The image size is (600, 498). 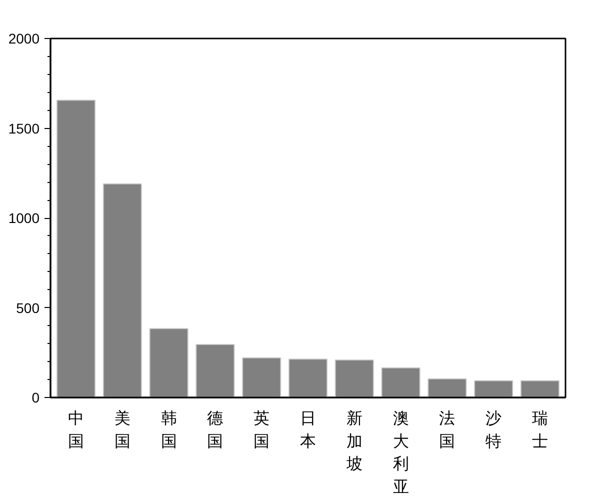 What do you see at coordinates (353, 441) in the screenshot?
I see `x-tick-label: 新加坡` at bounding box center [353, 441].